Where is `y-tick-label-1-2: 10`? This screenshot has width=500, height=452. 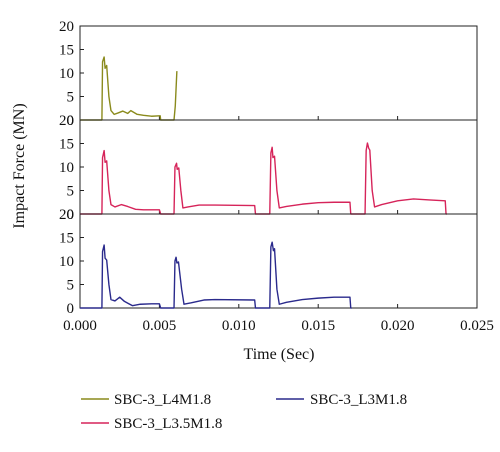 y-tick-label-1-2: 10 is located at coordinates (66, 168).